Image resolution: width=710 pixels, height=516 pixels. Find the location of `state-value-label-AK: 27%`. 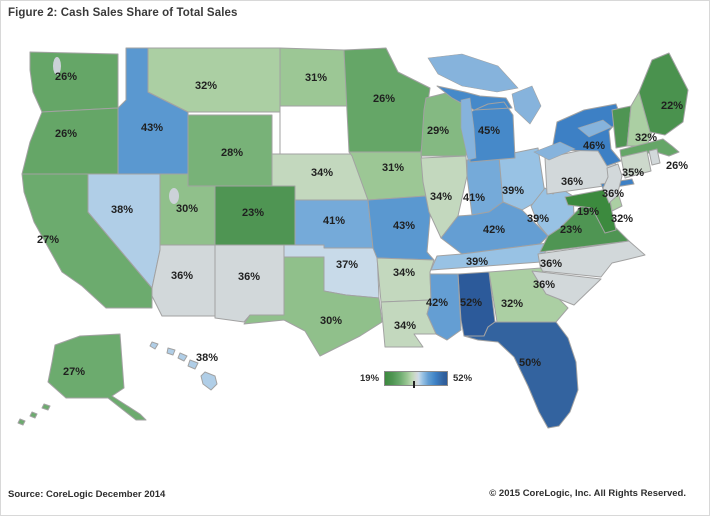

state-value-label-AK: 27% is located at coordinates (74, 372).